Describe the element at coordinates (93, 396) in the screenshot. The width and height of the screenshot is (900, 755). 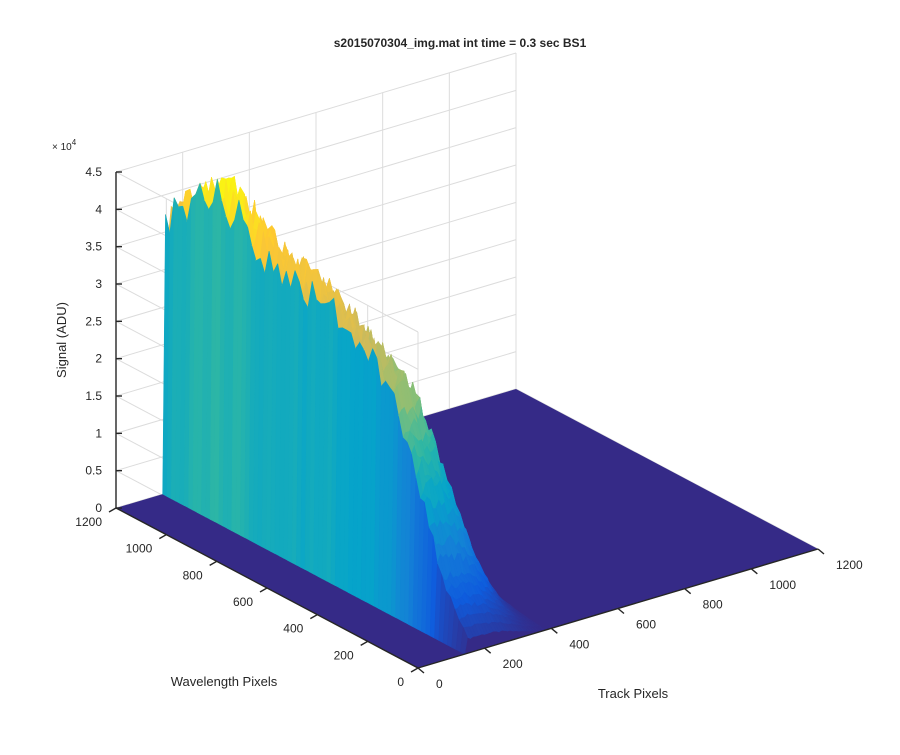
I see `z-tick-label: 1.5` at that location.